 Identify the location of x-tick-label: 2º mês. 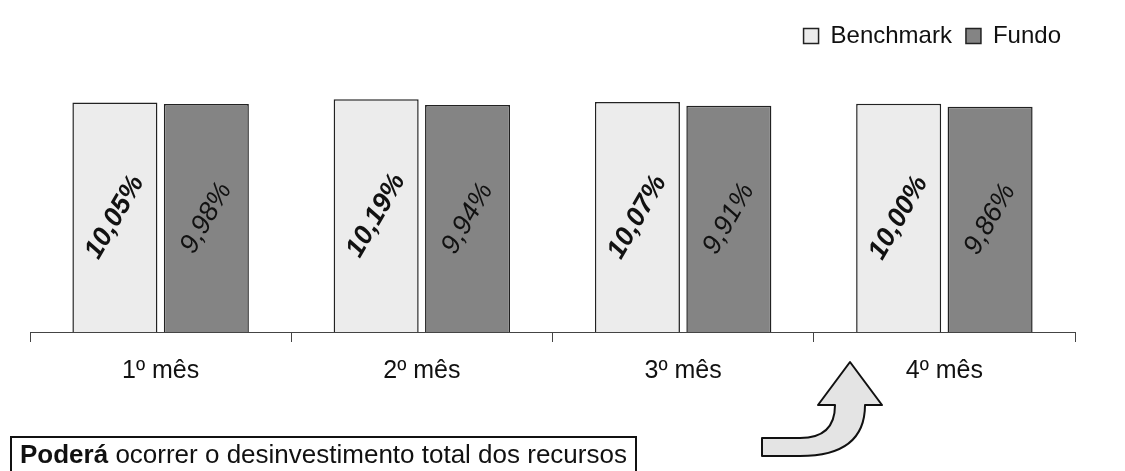
(422, 368).